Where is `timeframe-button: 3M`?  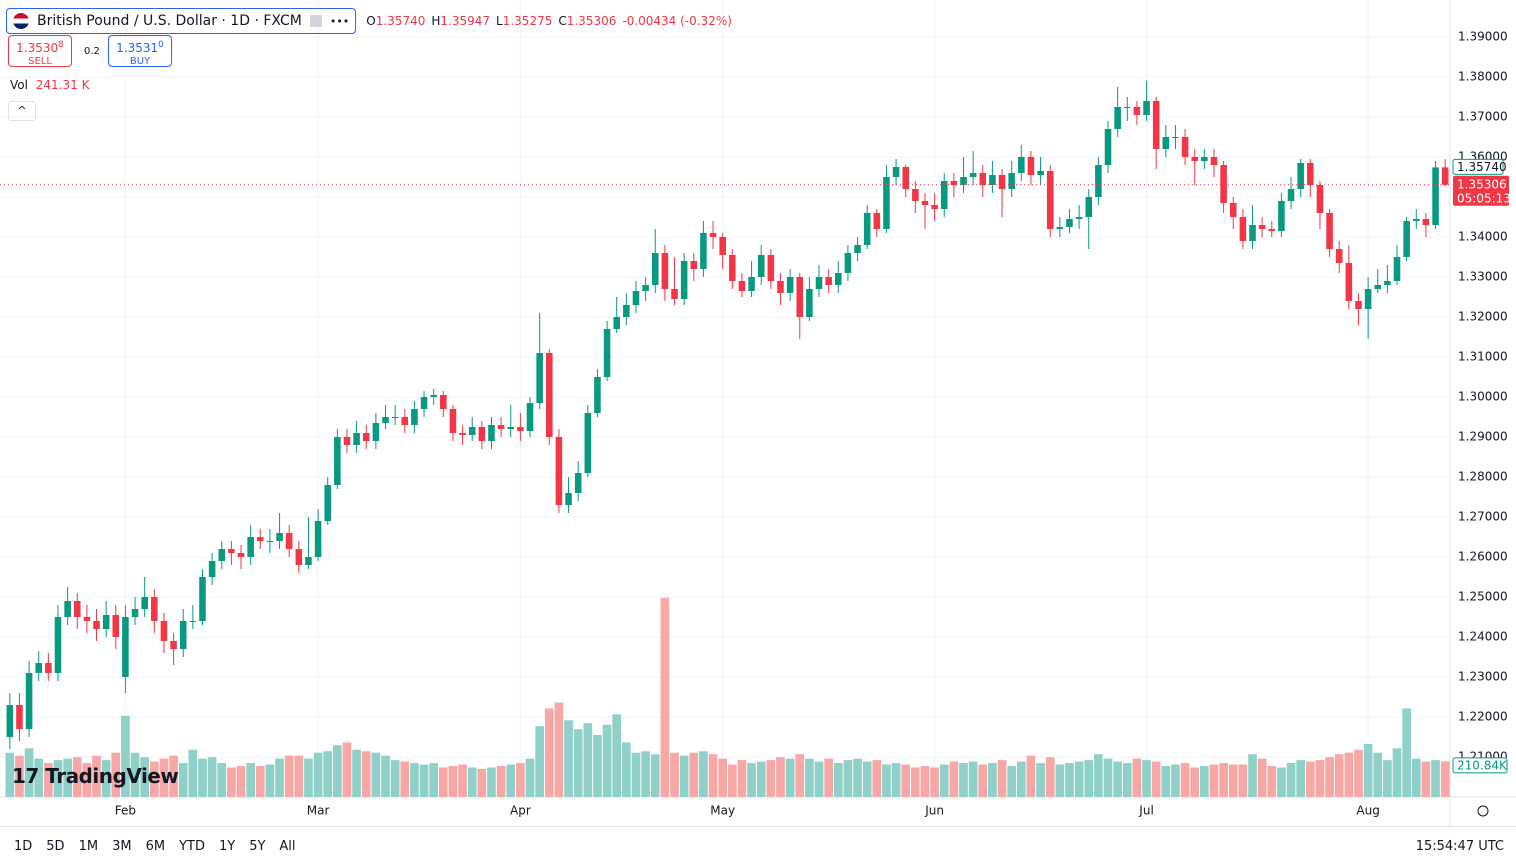
timeframe-button: 3M is located at coordinates (122, 846).